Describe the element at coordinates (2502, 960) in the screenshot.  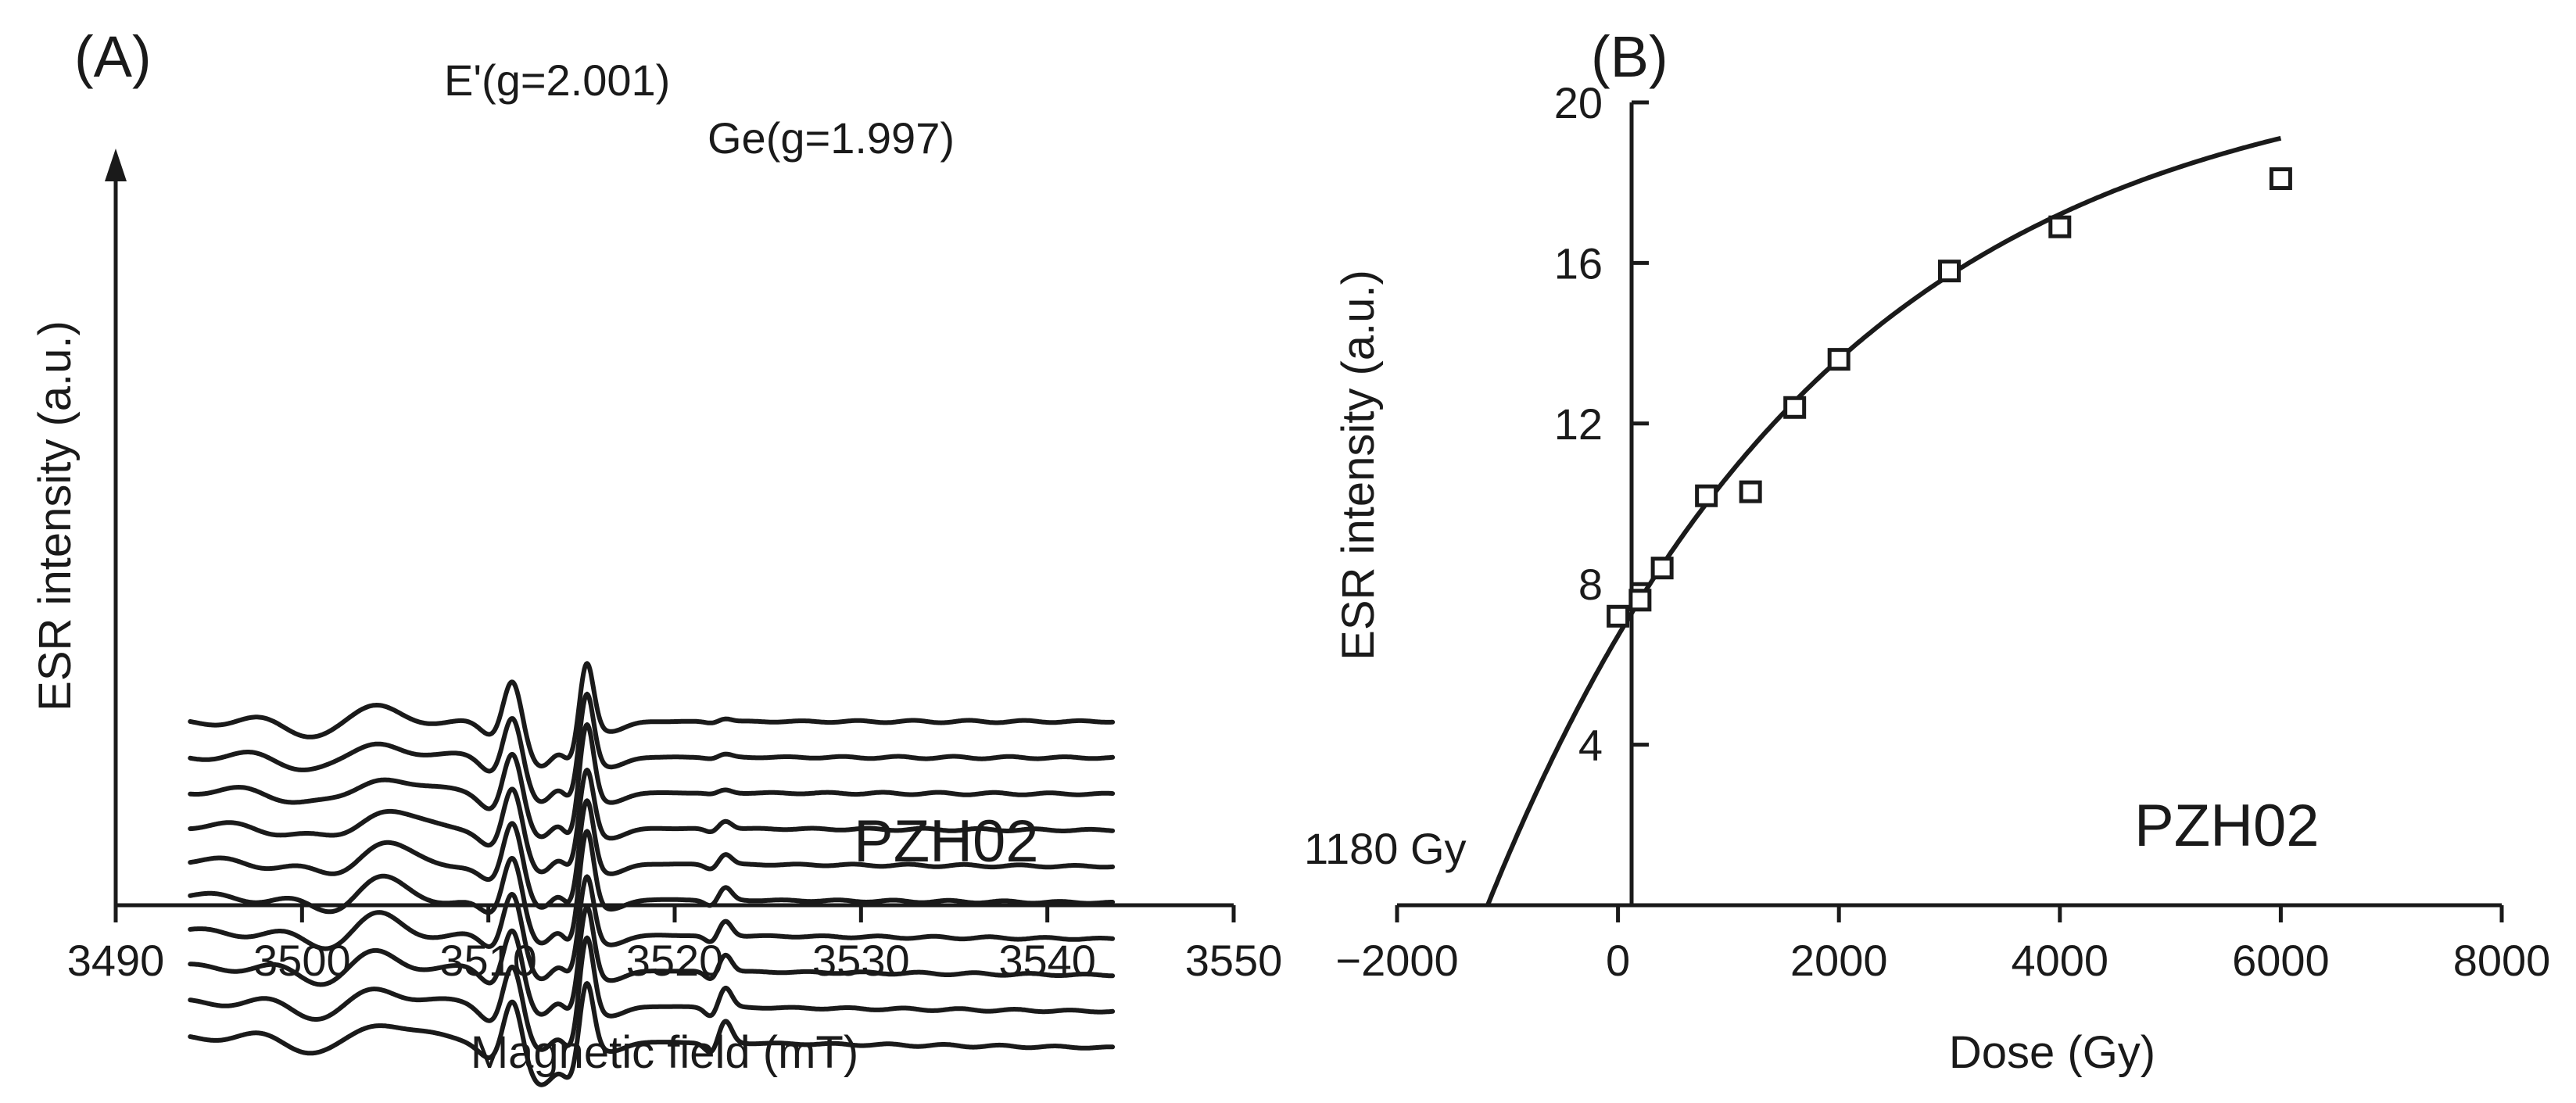
I see `b-x-tick-label: 8000` at that location.